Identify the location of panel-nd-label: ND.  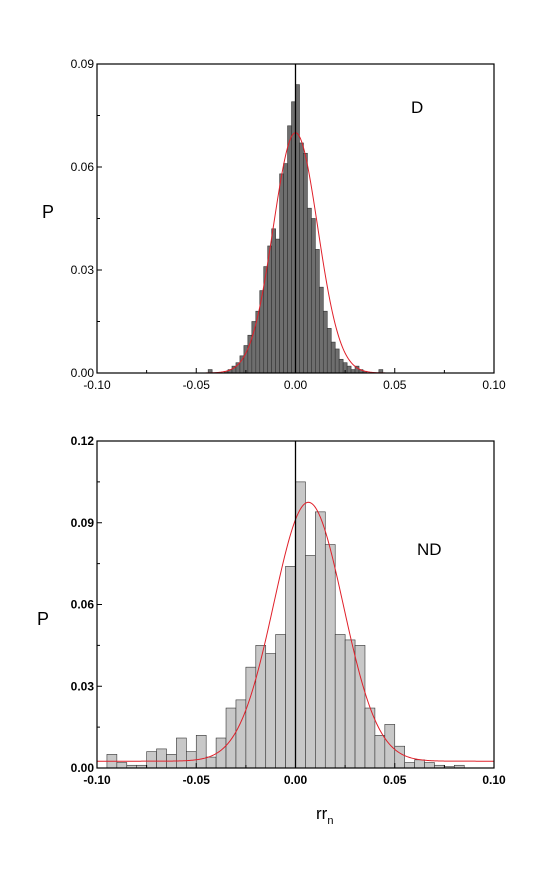
(429, 549).